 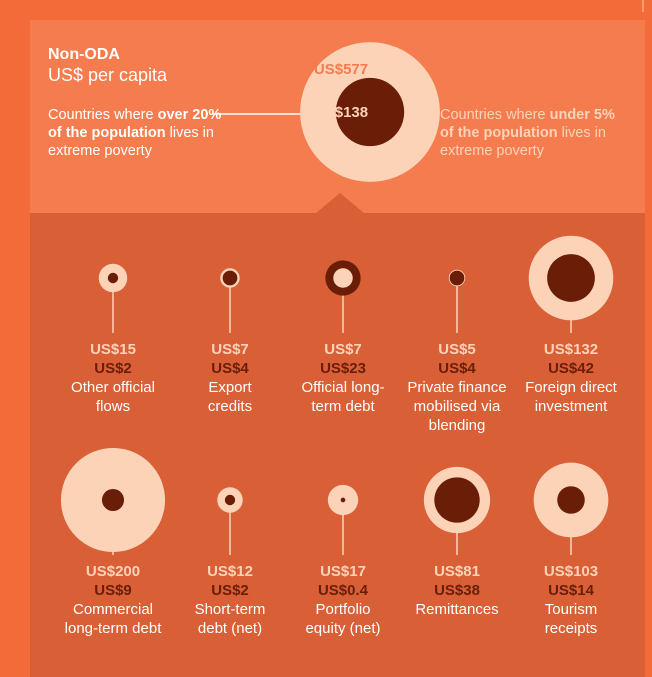 I want to click on legend-text: over, so click(x=173, y=115).